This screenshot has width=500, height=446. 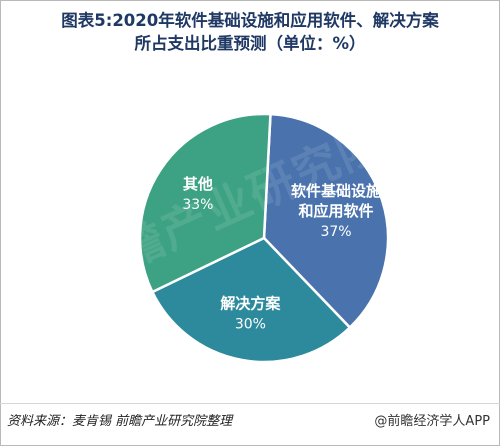 I want to click on brand-credit: @前瞻经济学人APP, so click(x=432, y=421).